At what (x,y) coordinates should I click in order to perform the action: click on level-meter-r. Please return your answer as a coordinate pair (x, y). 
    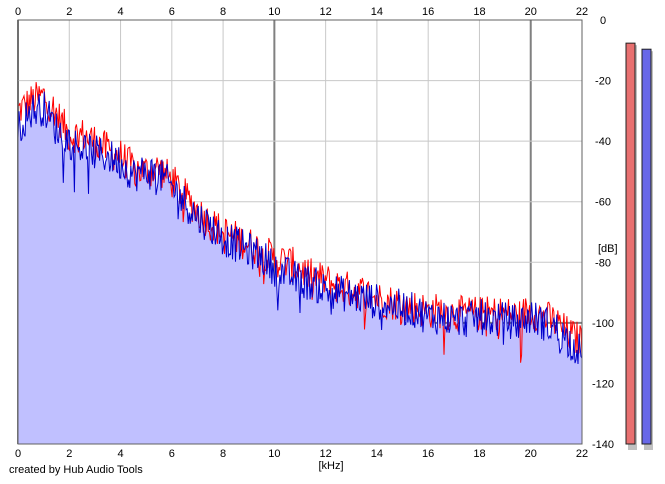
    Looking at the image, I should click on (646, 246).